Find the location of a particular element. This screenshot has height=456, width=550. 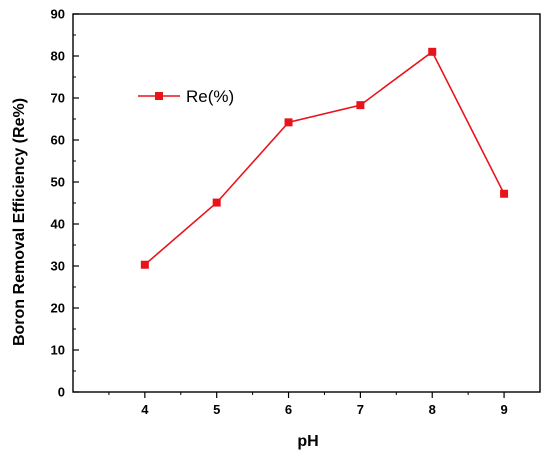

y-tick-label: 0 is located at coordinates (61, 392).